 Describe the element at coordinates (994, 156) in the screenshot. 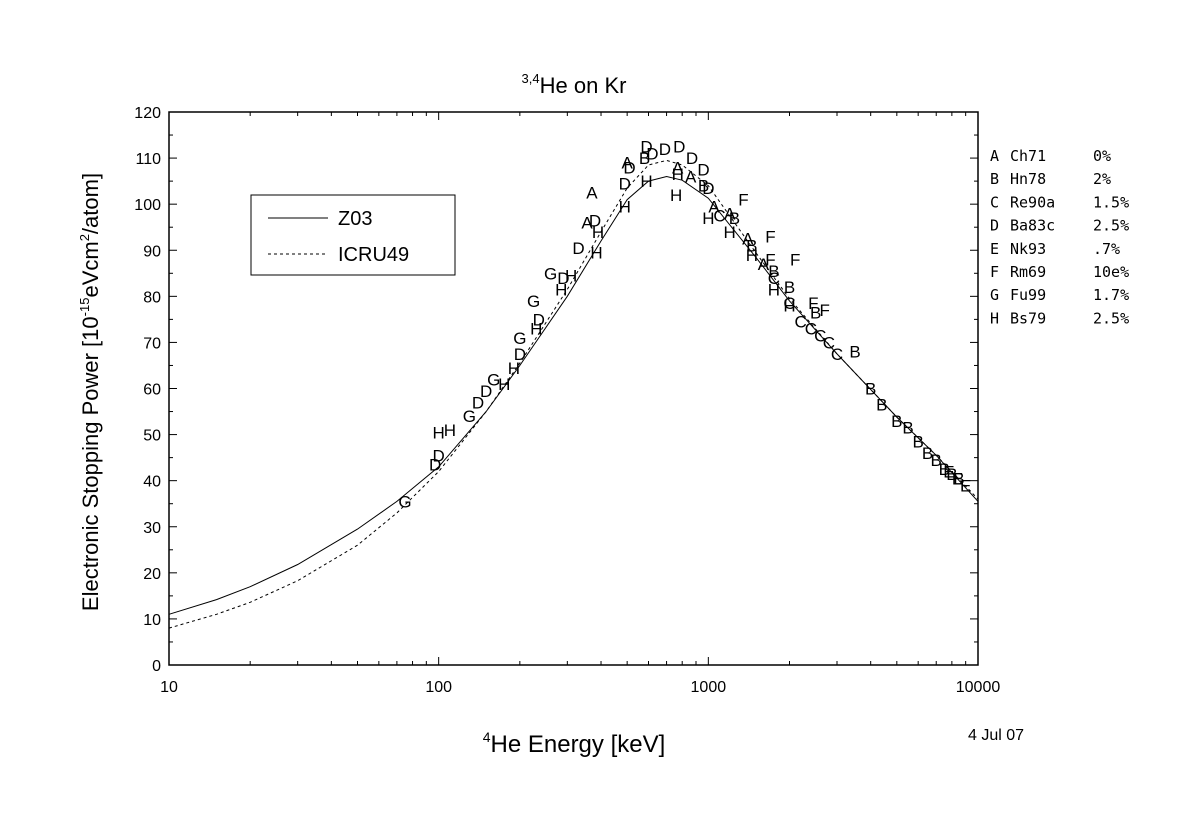

I see `reference-letter: A` at that location.